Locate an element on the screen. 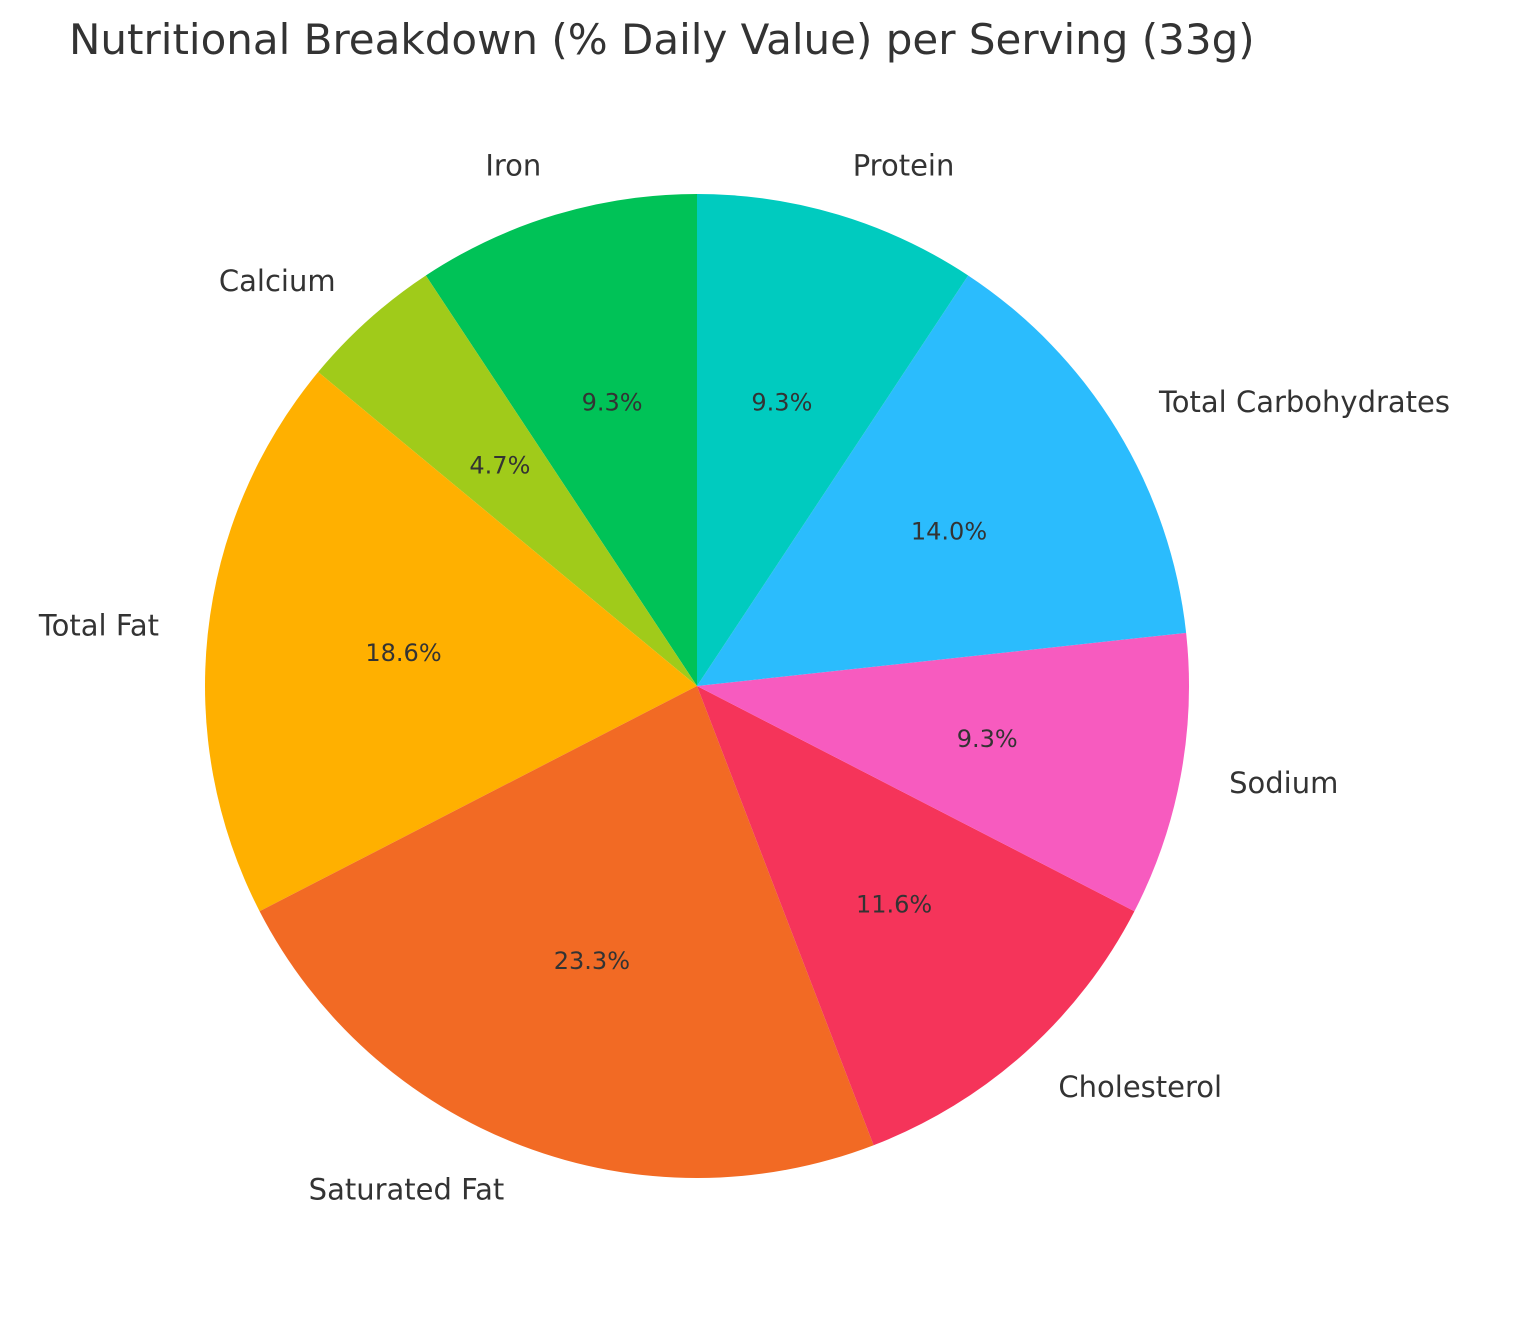 This screenshot has height=1322, width=1515. pie-slice-total-fat is located at coordinates (451, 642).